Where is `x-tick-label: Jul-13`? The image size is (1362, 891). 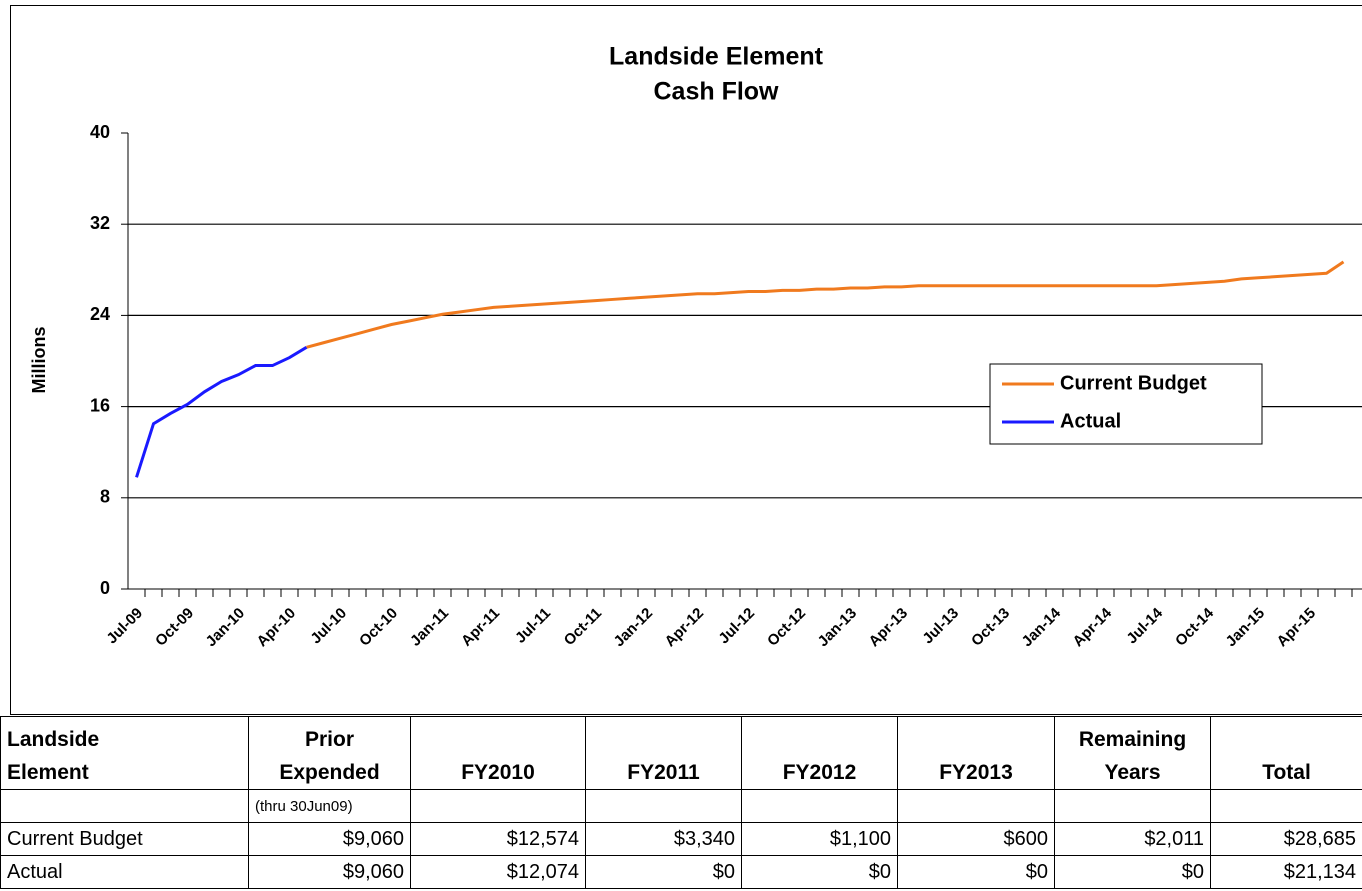 x-tick-label: Jul-13 is located at coordinates (940, 626).